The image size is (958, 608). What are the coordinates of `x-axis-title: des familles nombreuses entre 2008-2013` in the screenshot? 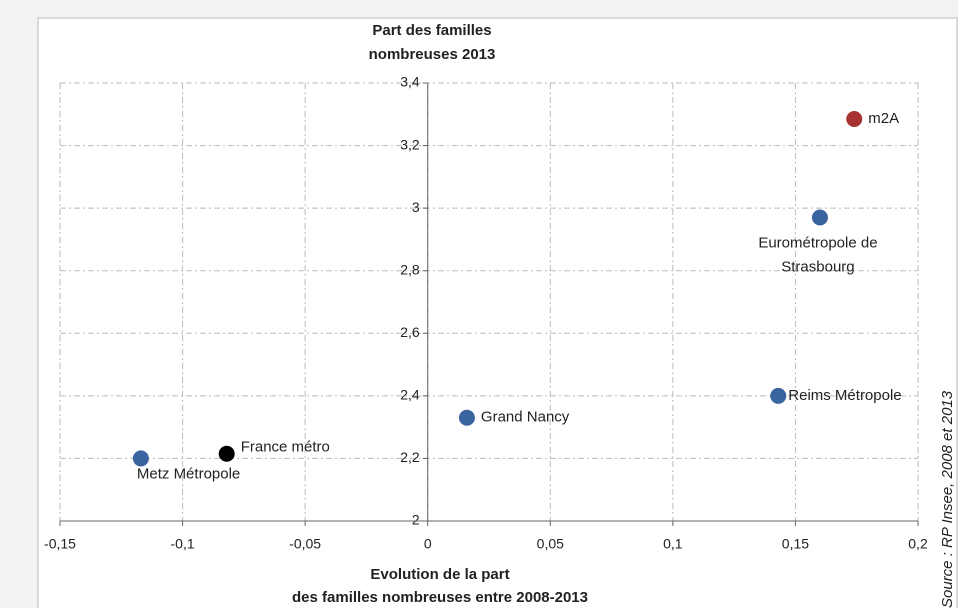 It's located at (440, 597).